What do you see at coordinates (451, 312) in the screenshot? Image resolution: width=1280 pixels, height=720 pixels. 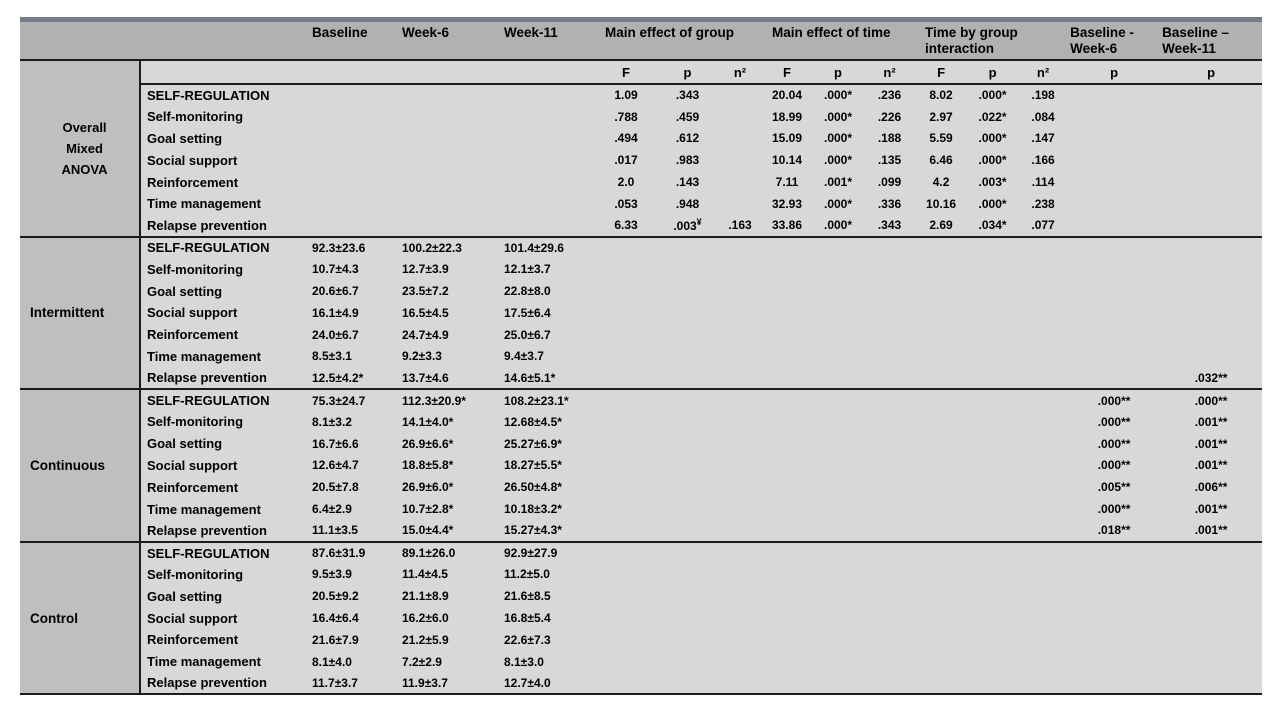 I see `table-cell: 16.5±4.5` at bounding box center [451, 312].